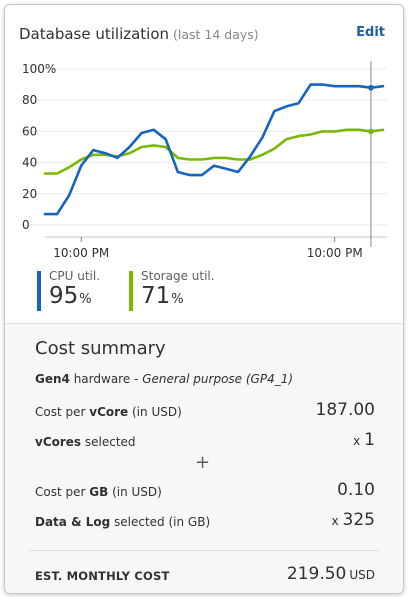  Describe the element at coordinates (106, 379) in the screenshot. I see `hardware-separator: hardware -` at that location.